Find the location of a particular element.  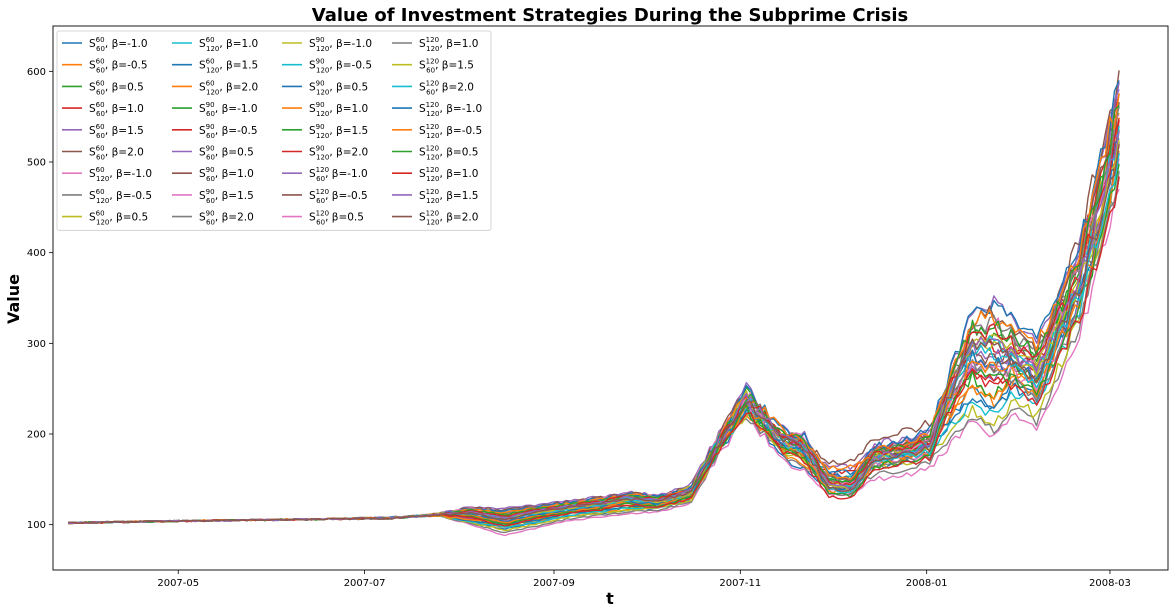

legend-label: S90 60, β=0.5 is located at coordinates (226, 153).